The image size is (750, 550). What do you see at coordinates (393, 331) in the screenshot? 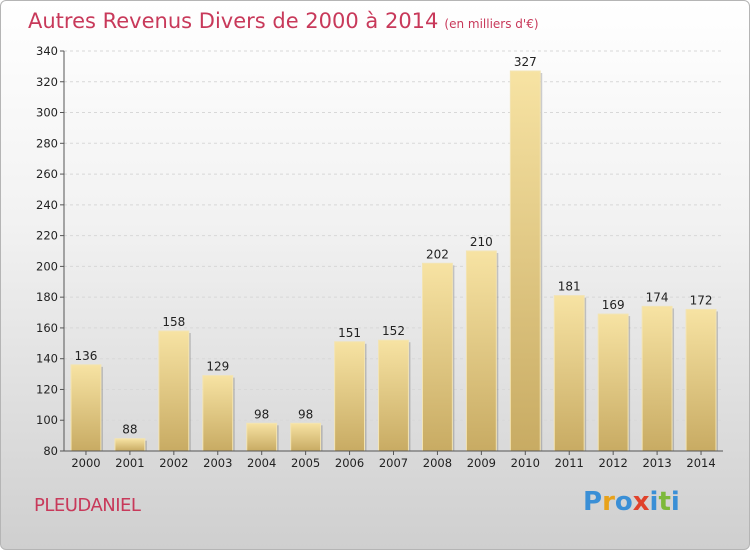
I see `data-label: 152` at bounding box center [393, 331].